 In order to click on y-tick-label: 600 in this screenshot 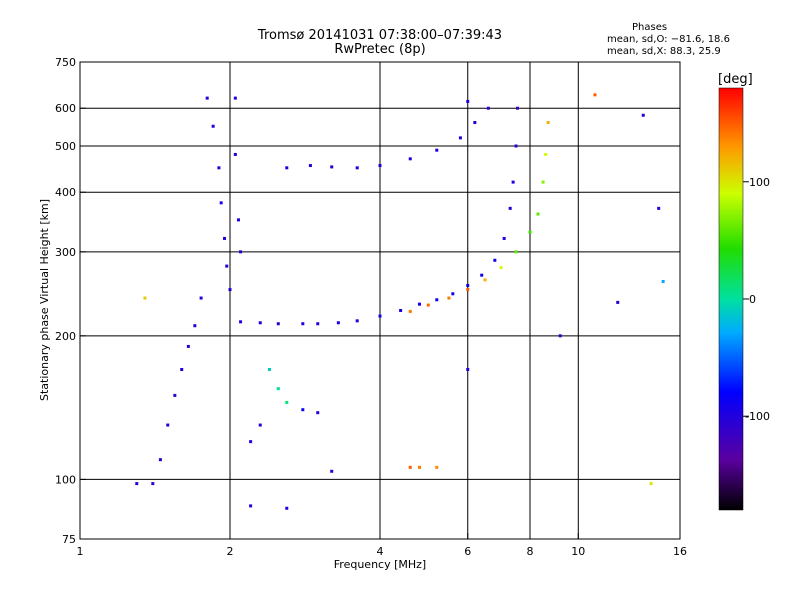, I will do `click(65, 108)`.